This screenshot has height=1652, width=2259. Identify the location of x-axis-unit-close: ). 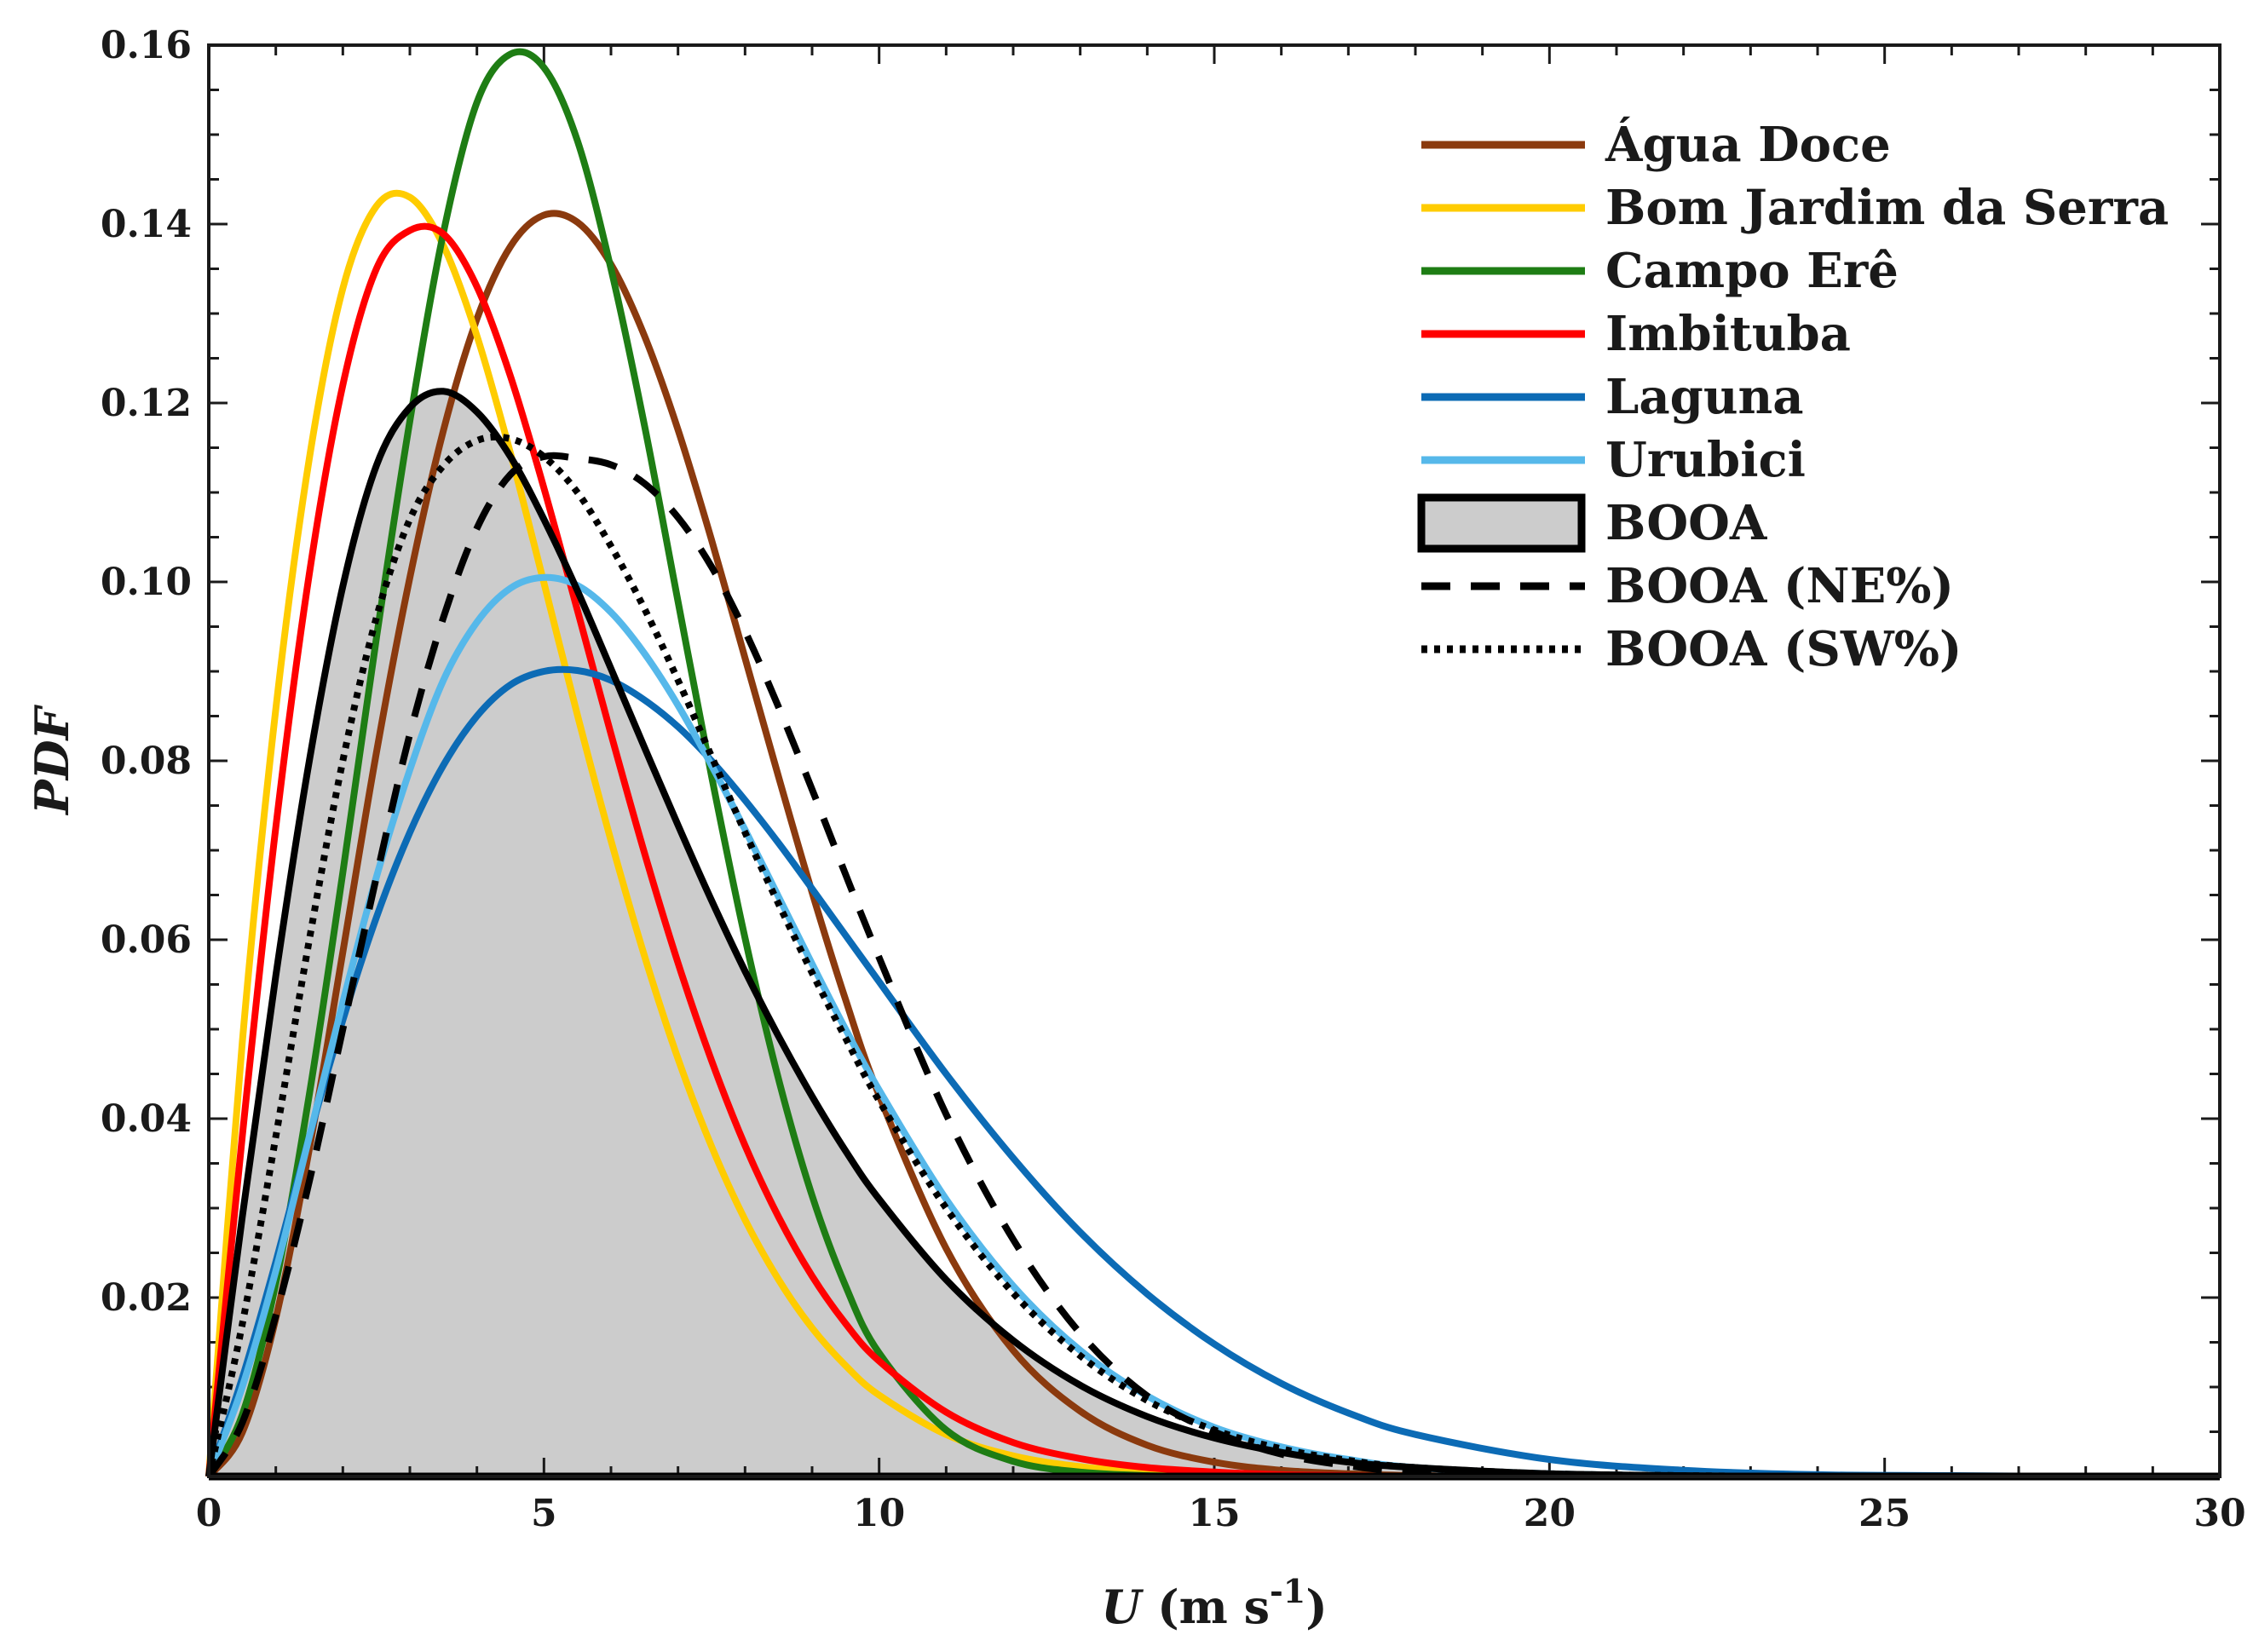
(1316, 1607).